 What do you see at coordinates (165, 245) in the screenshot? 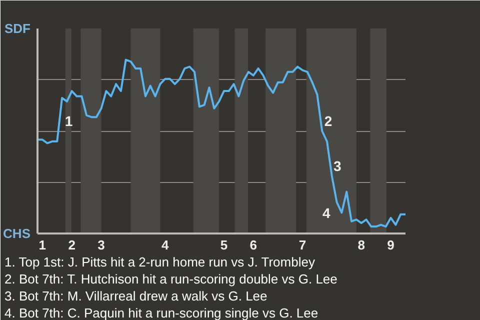
I see `x-tick-label: 4` at bounding box center [165, 245].